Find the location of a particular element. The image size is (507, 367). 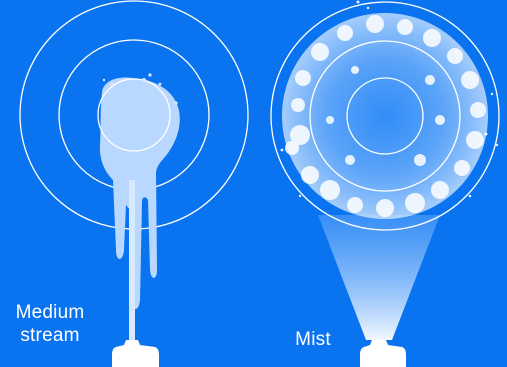

inner-ring is located at coordinates (134, 115).